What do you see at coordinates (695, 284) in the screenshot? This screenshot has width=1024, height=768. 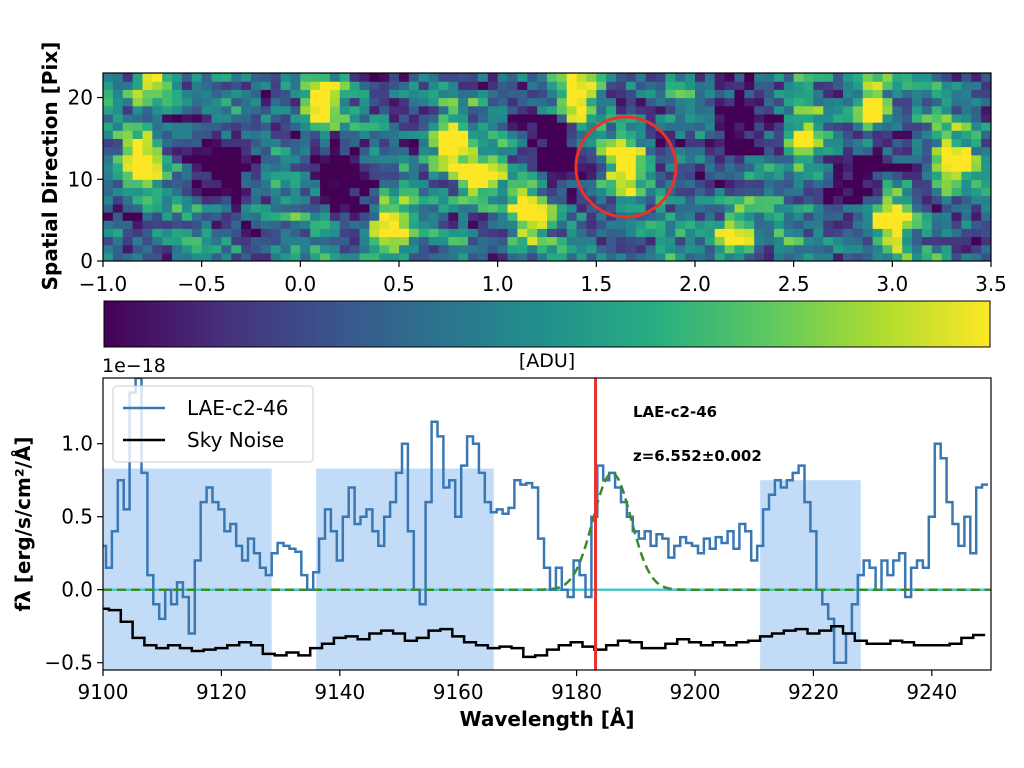 I see `heatmap-x-tick-label: 2.0` at bounding box center [695, 284].